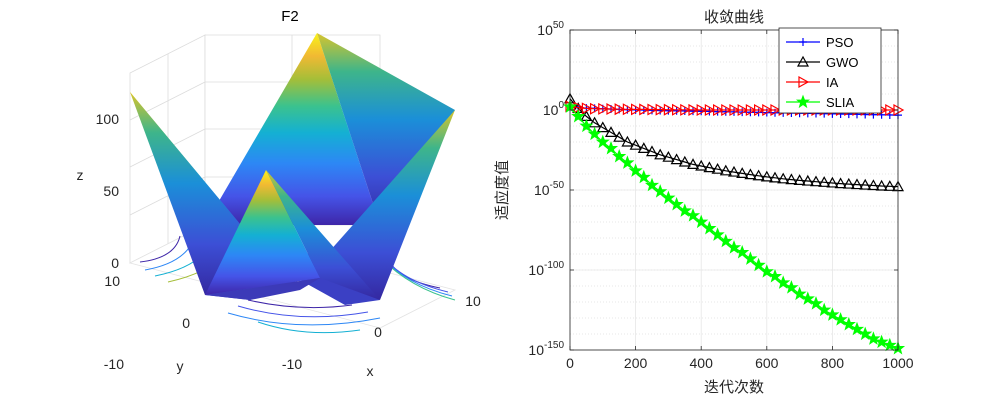  I want to click on y-tick-label: 10, so click(112, 281).